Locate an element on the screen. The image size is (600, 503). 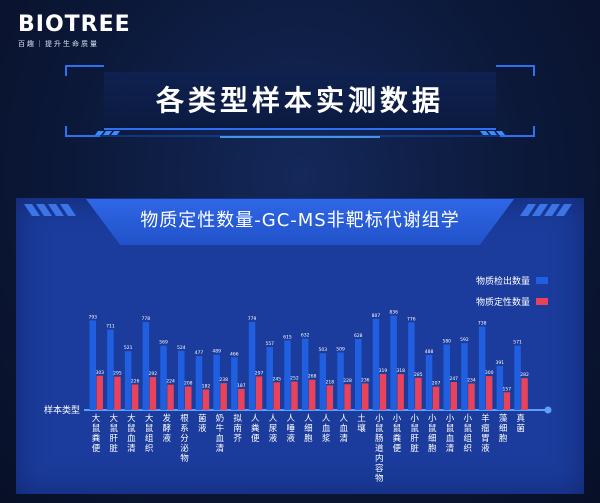
data-label-qualitative-9: 297 is located at coordinates (259, 373).